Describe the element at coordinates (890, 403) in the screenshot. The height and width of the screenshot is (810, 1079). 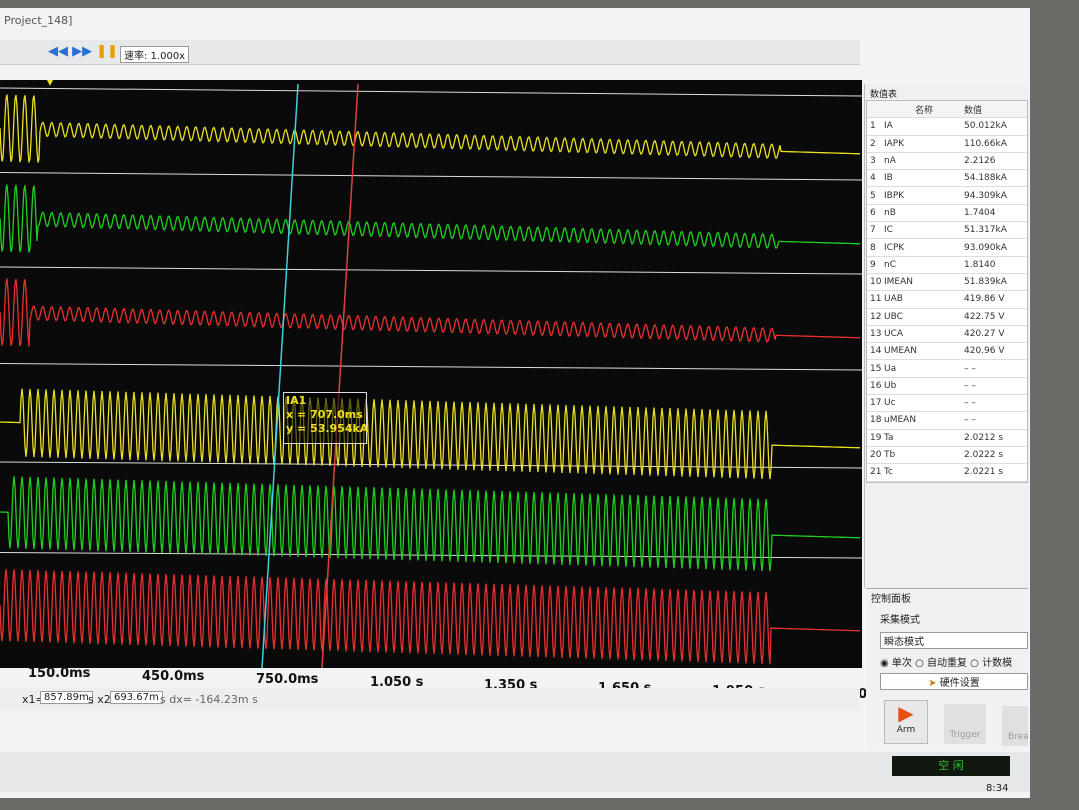
I see `row-name: Uc` at that location.